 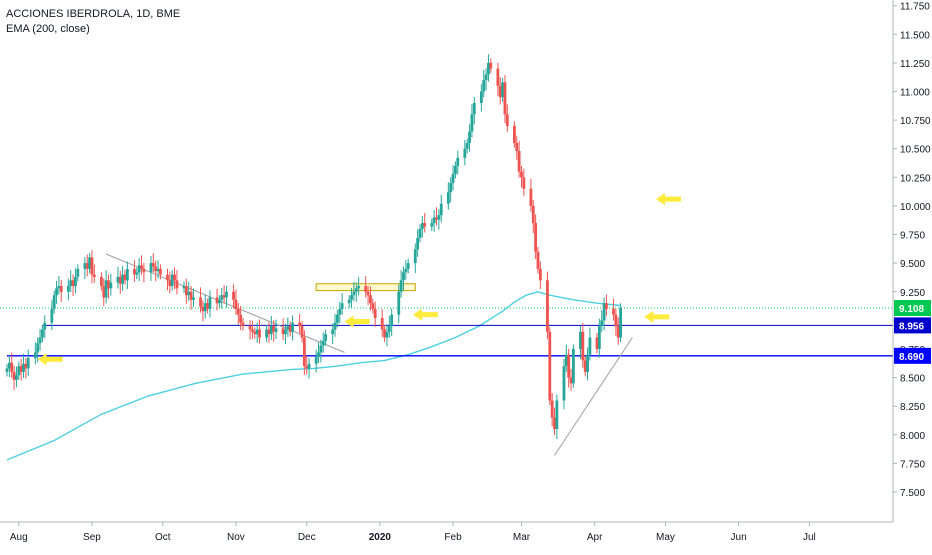 What do you see at coordinates (912, 264) in the screenshot?
I see `y-tick-label: 9.500` at bounding box center [912, 264].